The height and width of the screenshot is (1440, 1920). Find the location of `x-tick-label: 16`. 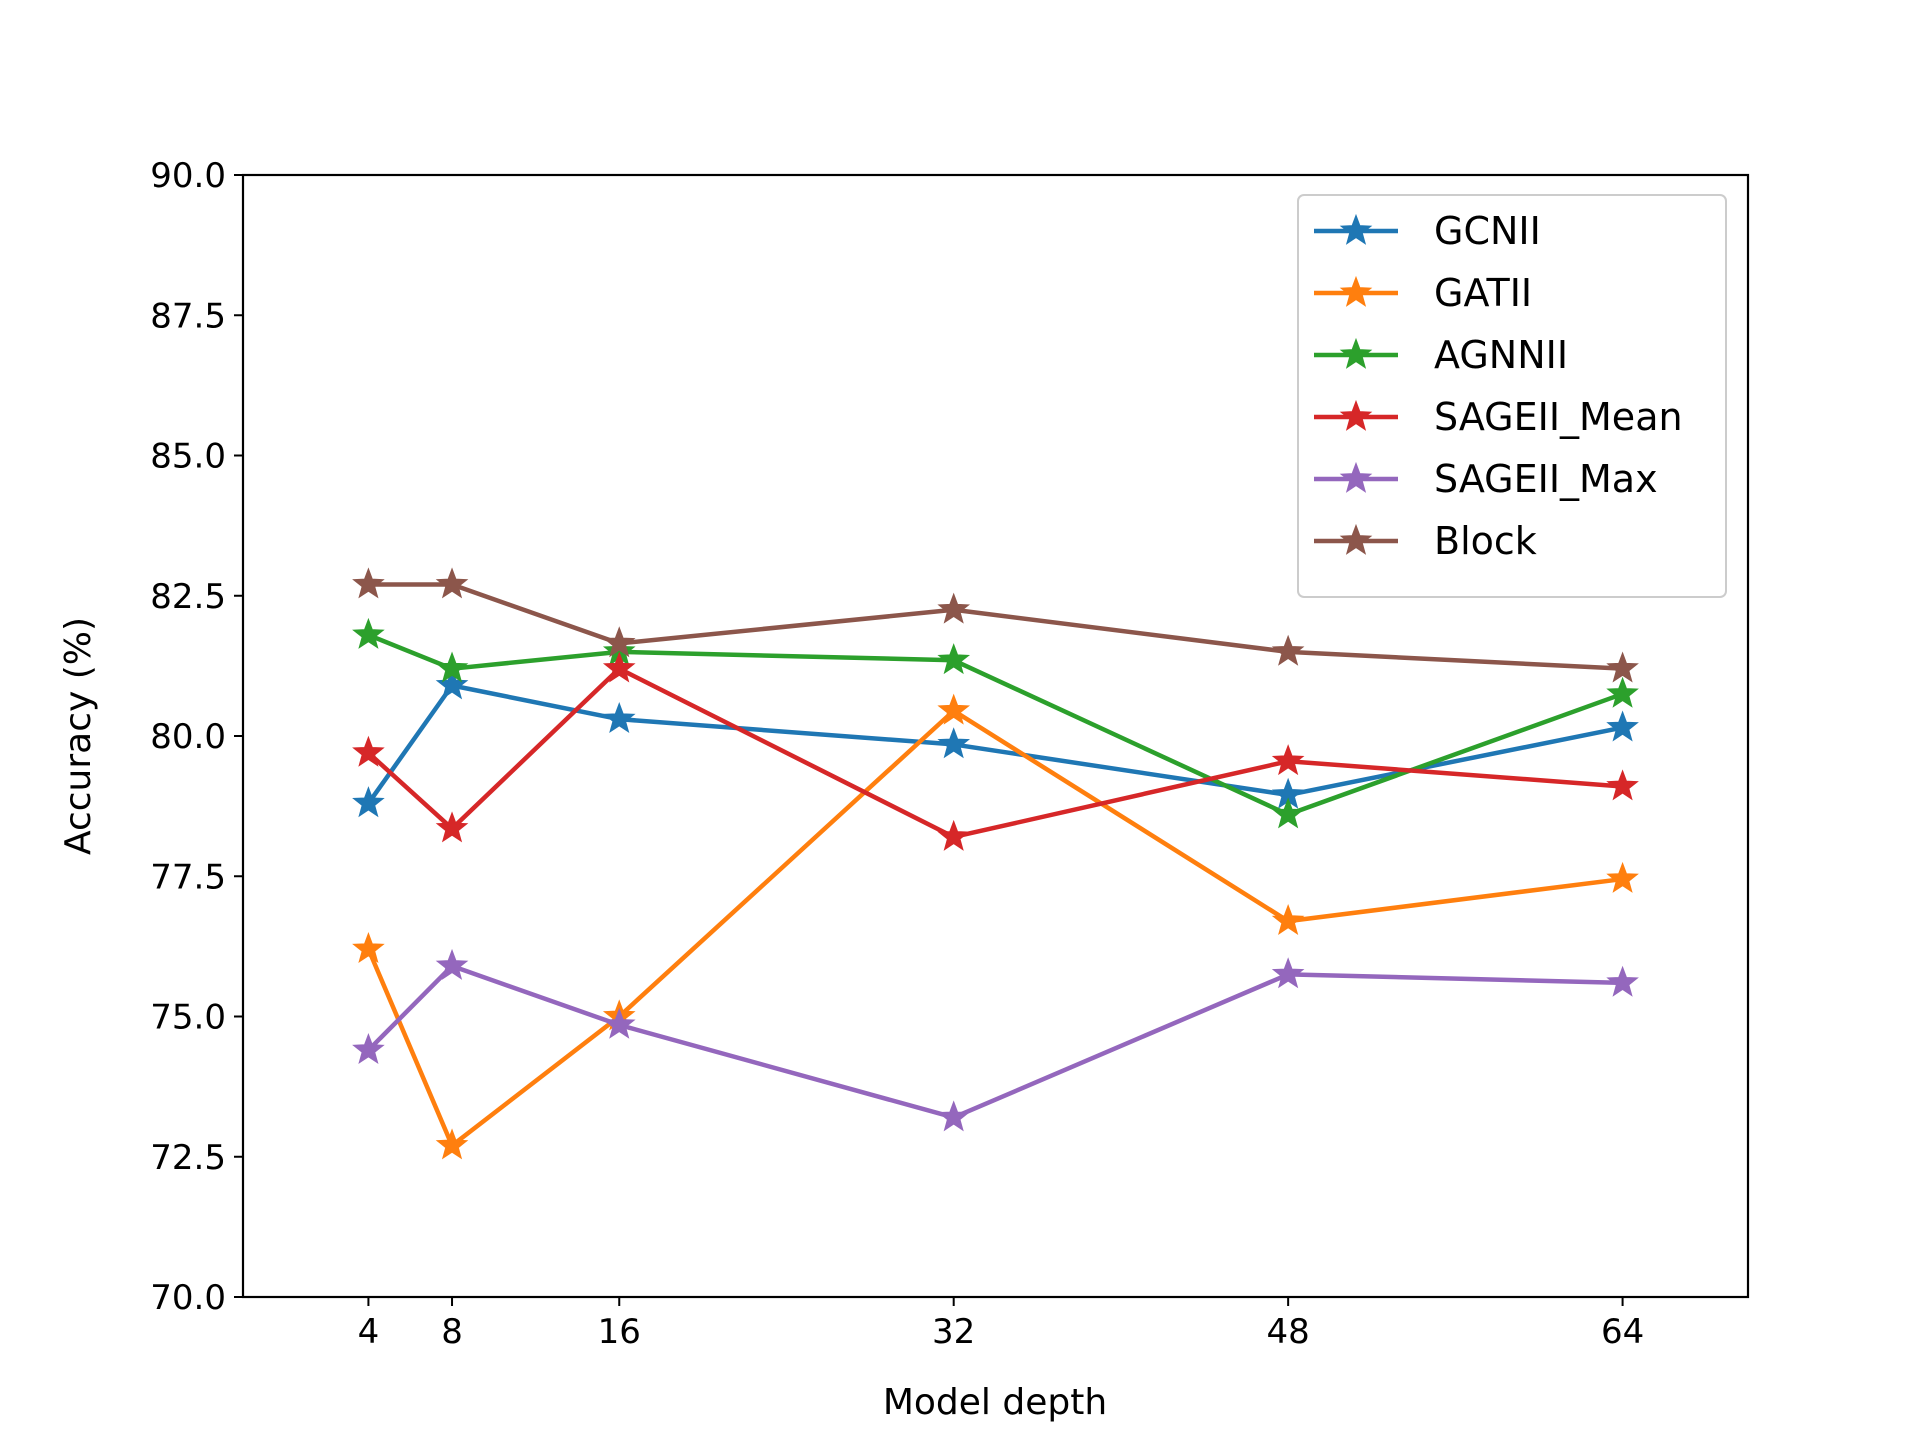

x-tick-label: 16 is located at coordinates (619, 1332).